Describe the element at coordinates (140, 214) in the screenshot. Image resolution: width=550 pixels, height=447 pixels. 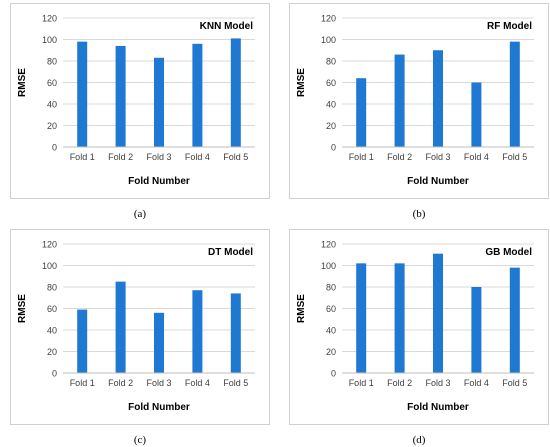
I see `figure-caption: (a)` at that location.